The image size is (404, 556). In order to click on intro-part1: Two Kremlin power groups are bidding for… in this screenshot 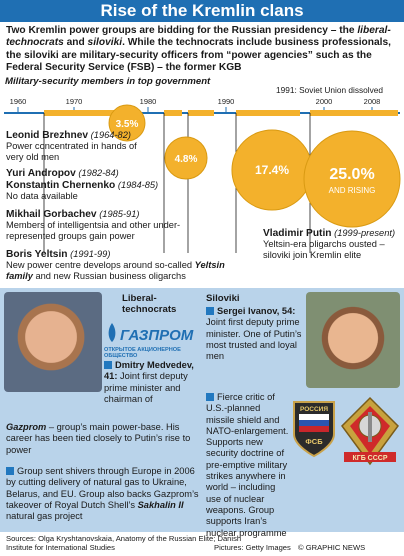, I will do `click(182, 30)`.